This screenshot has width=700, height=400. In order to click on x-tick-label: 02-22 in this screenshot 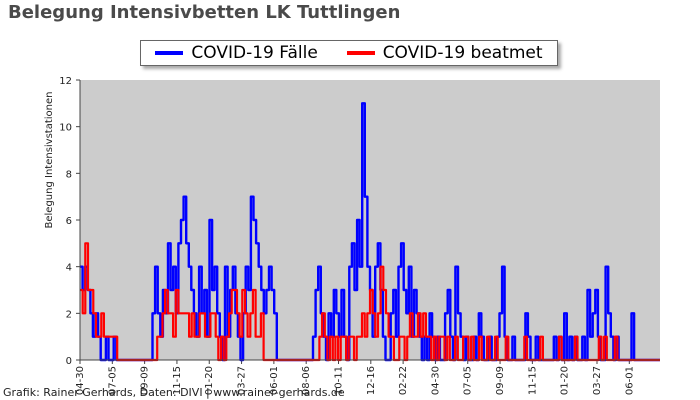, I will do `click(403, 380)`.